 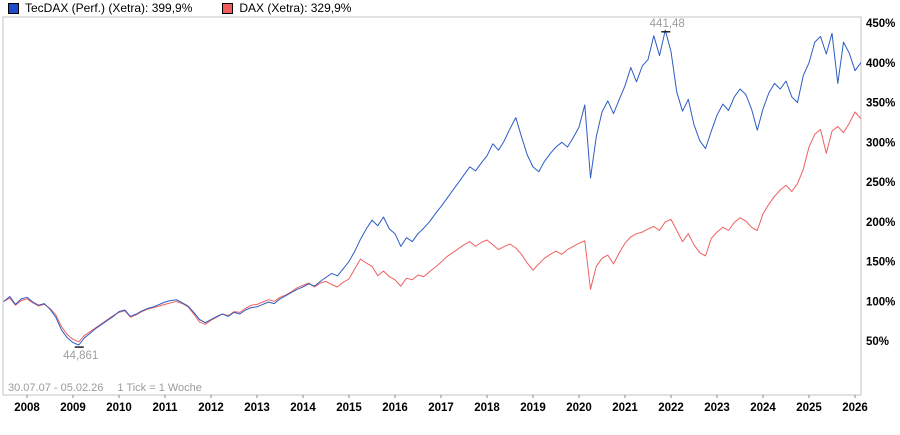 What do you see at coordinates (441, 408) in the screenshot?
I see `x-axis-year-label: 2017` at bounding box center [441, 408].